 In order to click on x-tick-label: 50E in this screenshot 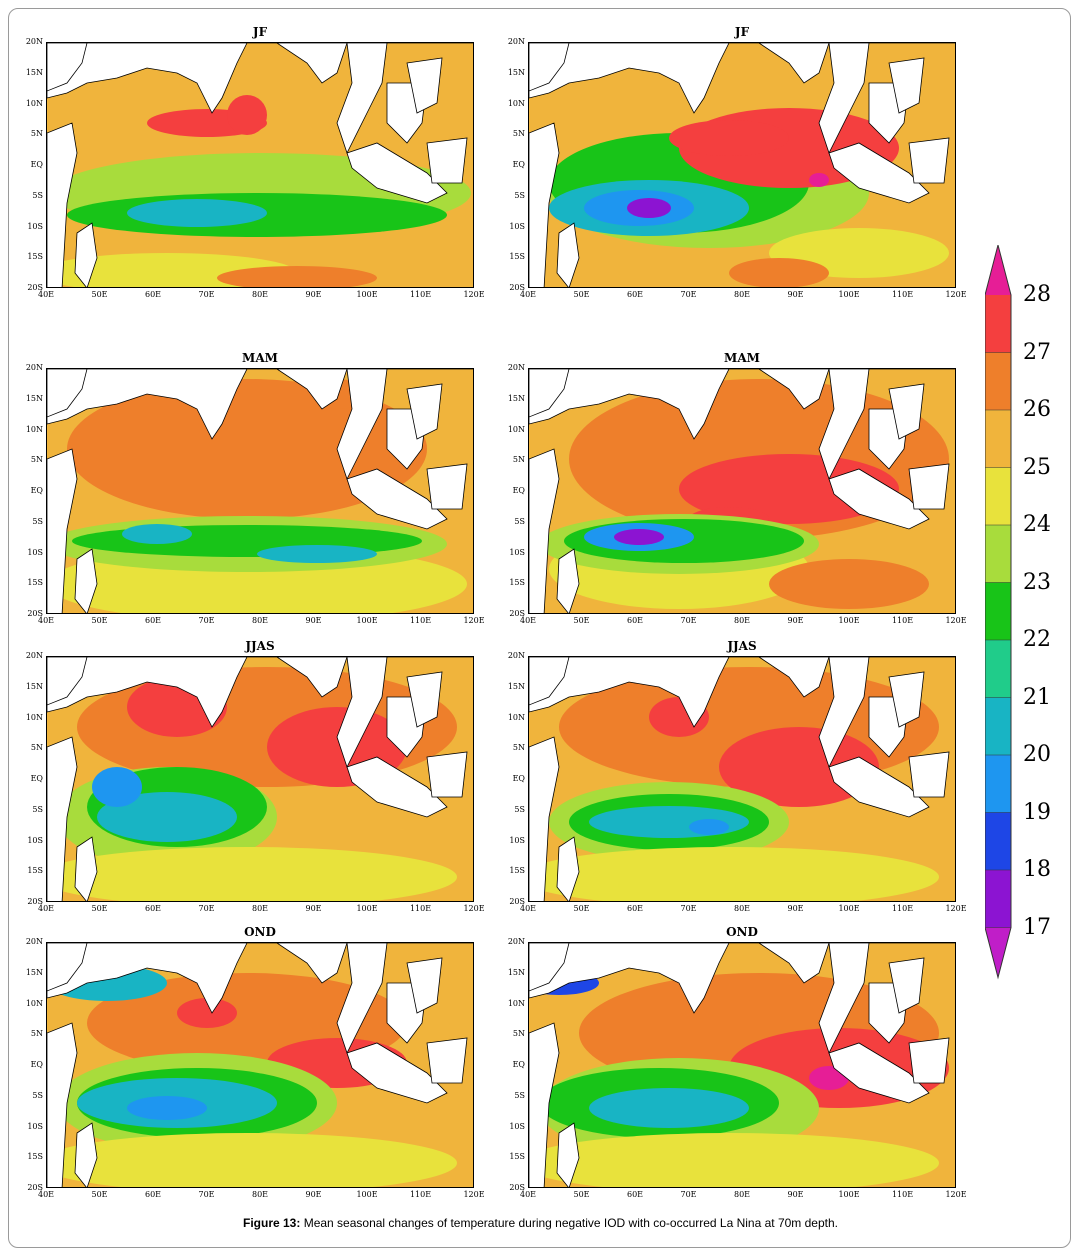, I will do `click(99, 620)`.